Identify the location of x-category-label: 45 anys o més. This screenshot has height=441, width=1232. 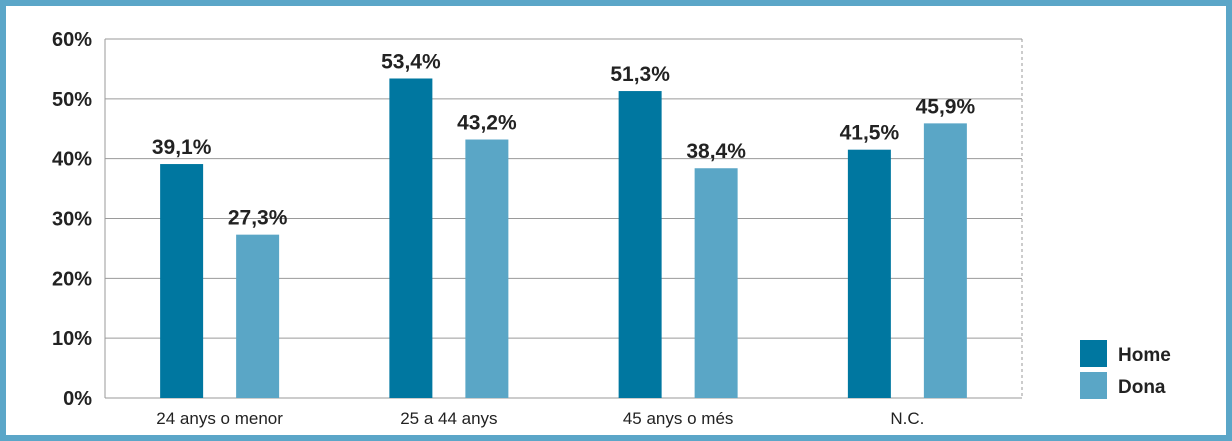
(678, 418).